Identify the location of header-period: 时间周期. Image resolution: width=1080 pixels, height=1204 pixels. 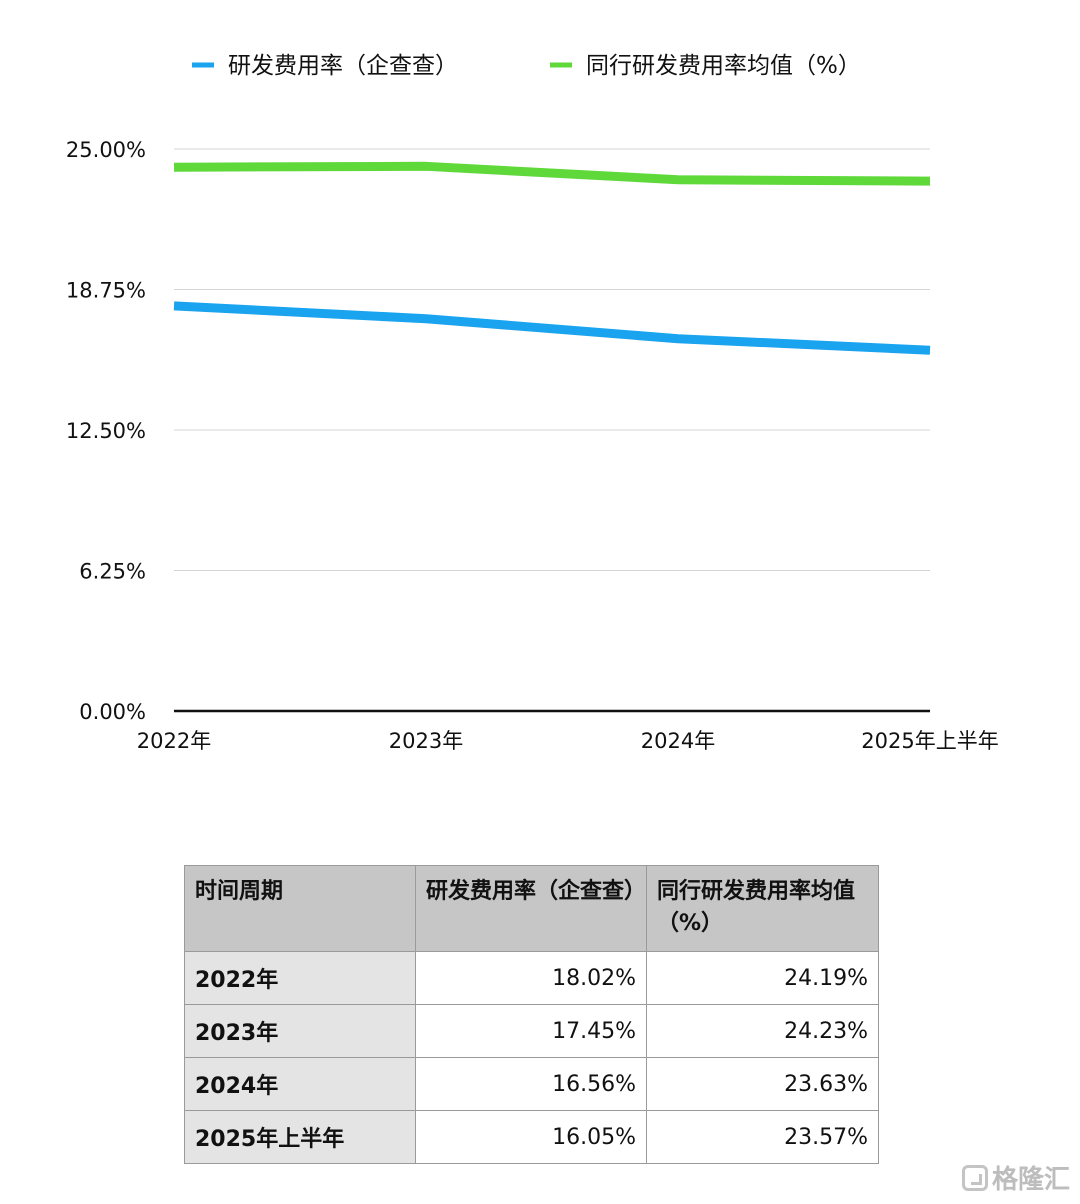
(300, 908).